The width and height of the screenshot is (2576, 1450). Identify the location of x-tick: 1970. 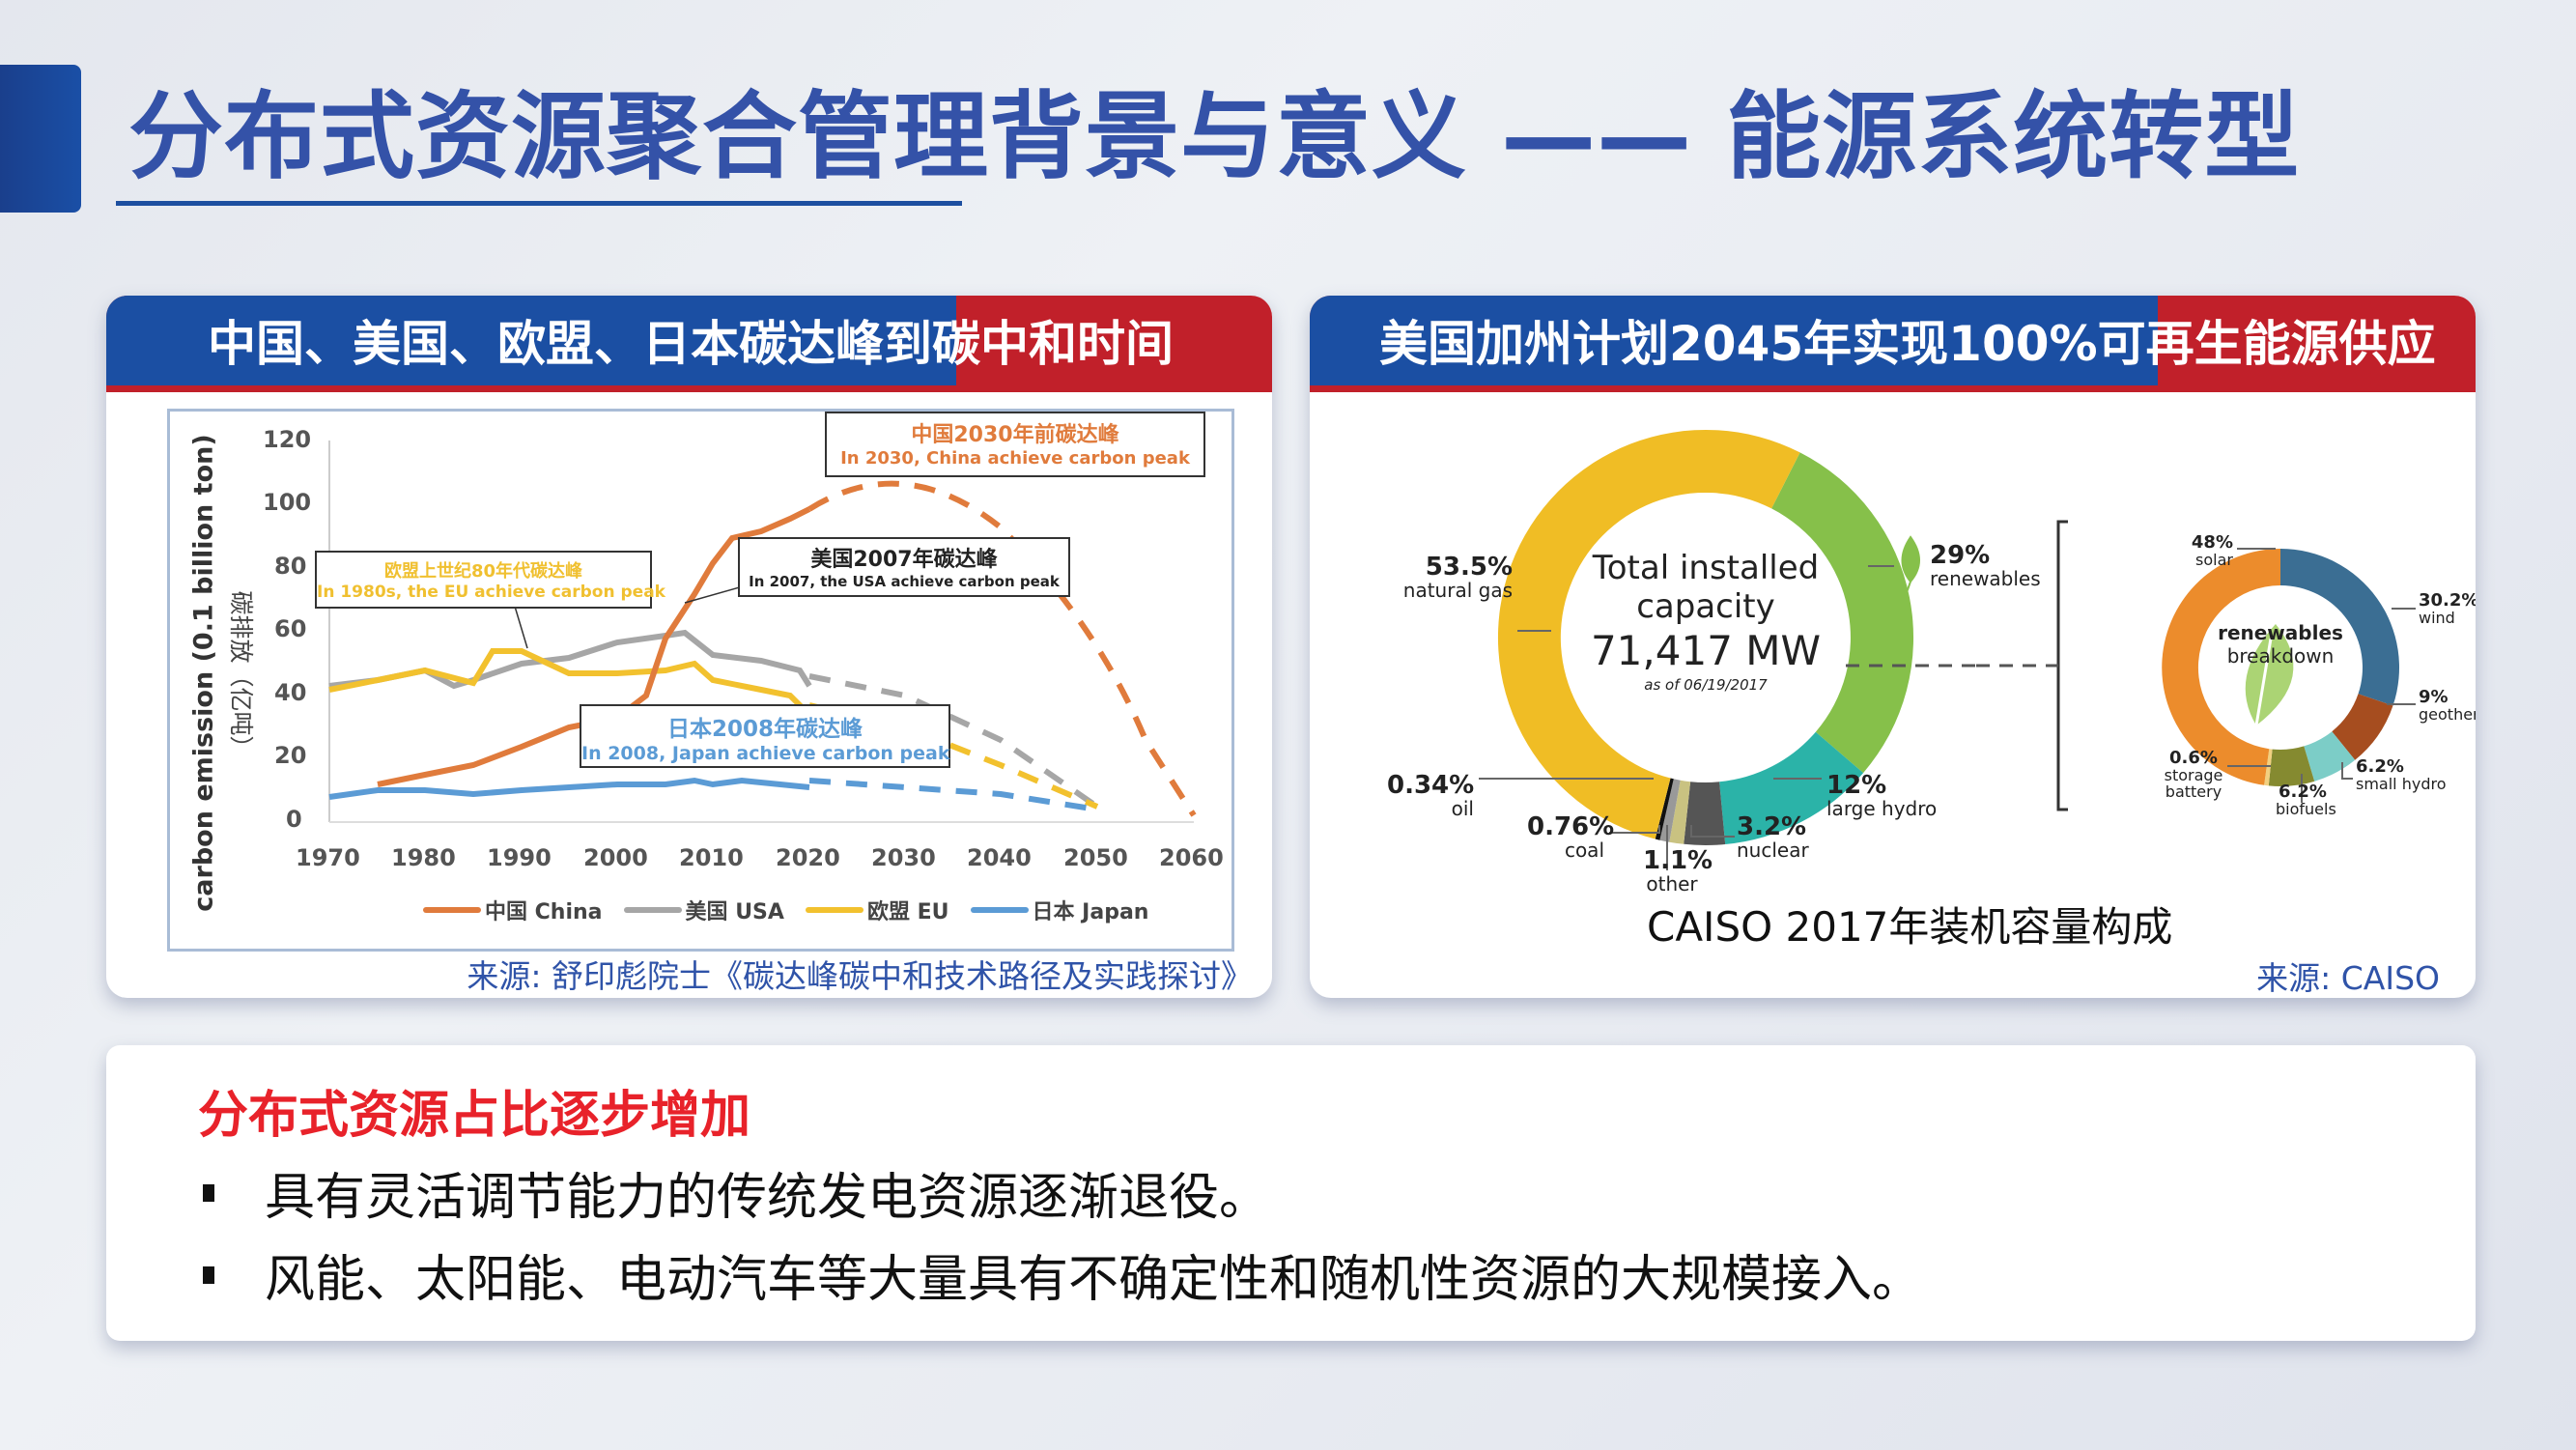
(328, 858).